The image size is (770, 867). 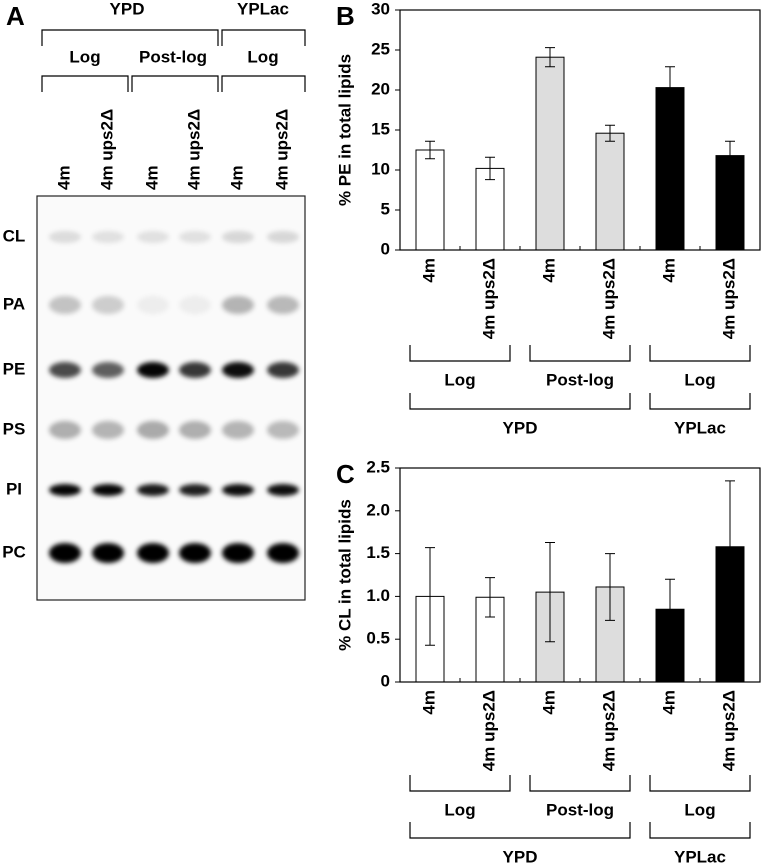 What do you see at coordinates (344, 130) in the screenshot?
I see `y-axis-label: % PE in total lipids` at bounding box center [344, 130].